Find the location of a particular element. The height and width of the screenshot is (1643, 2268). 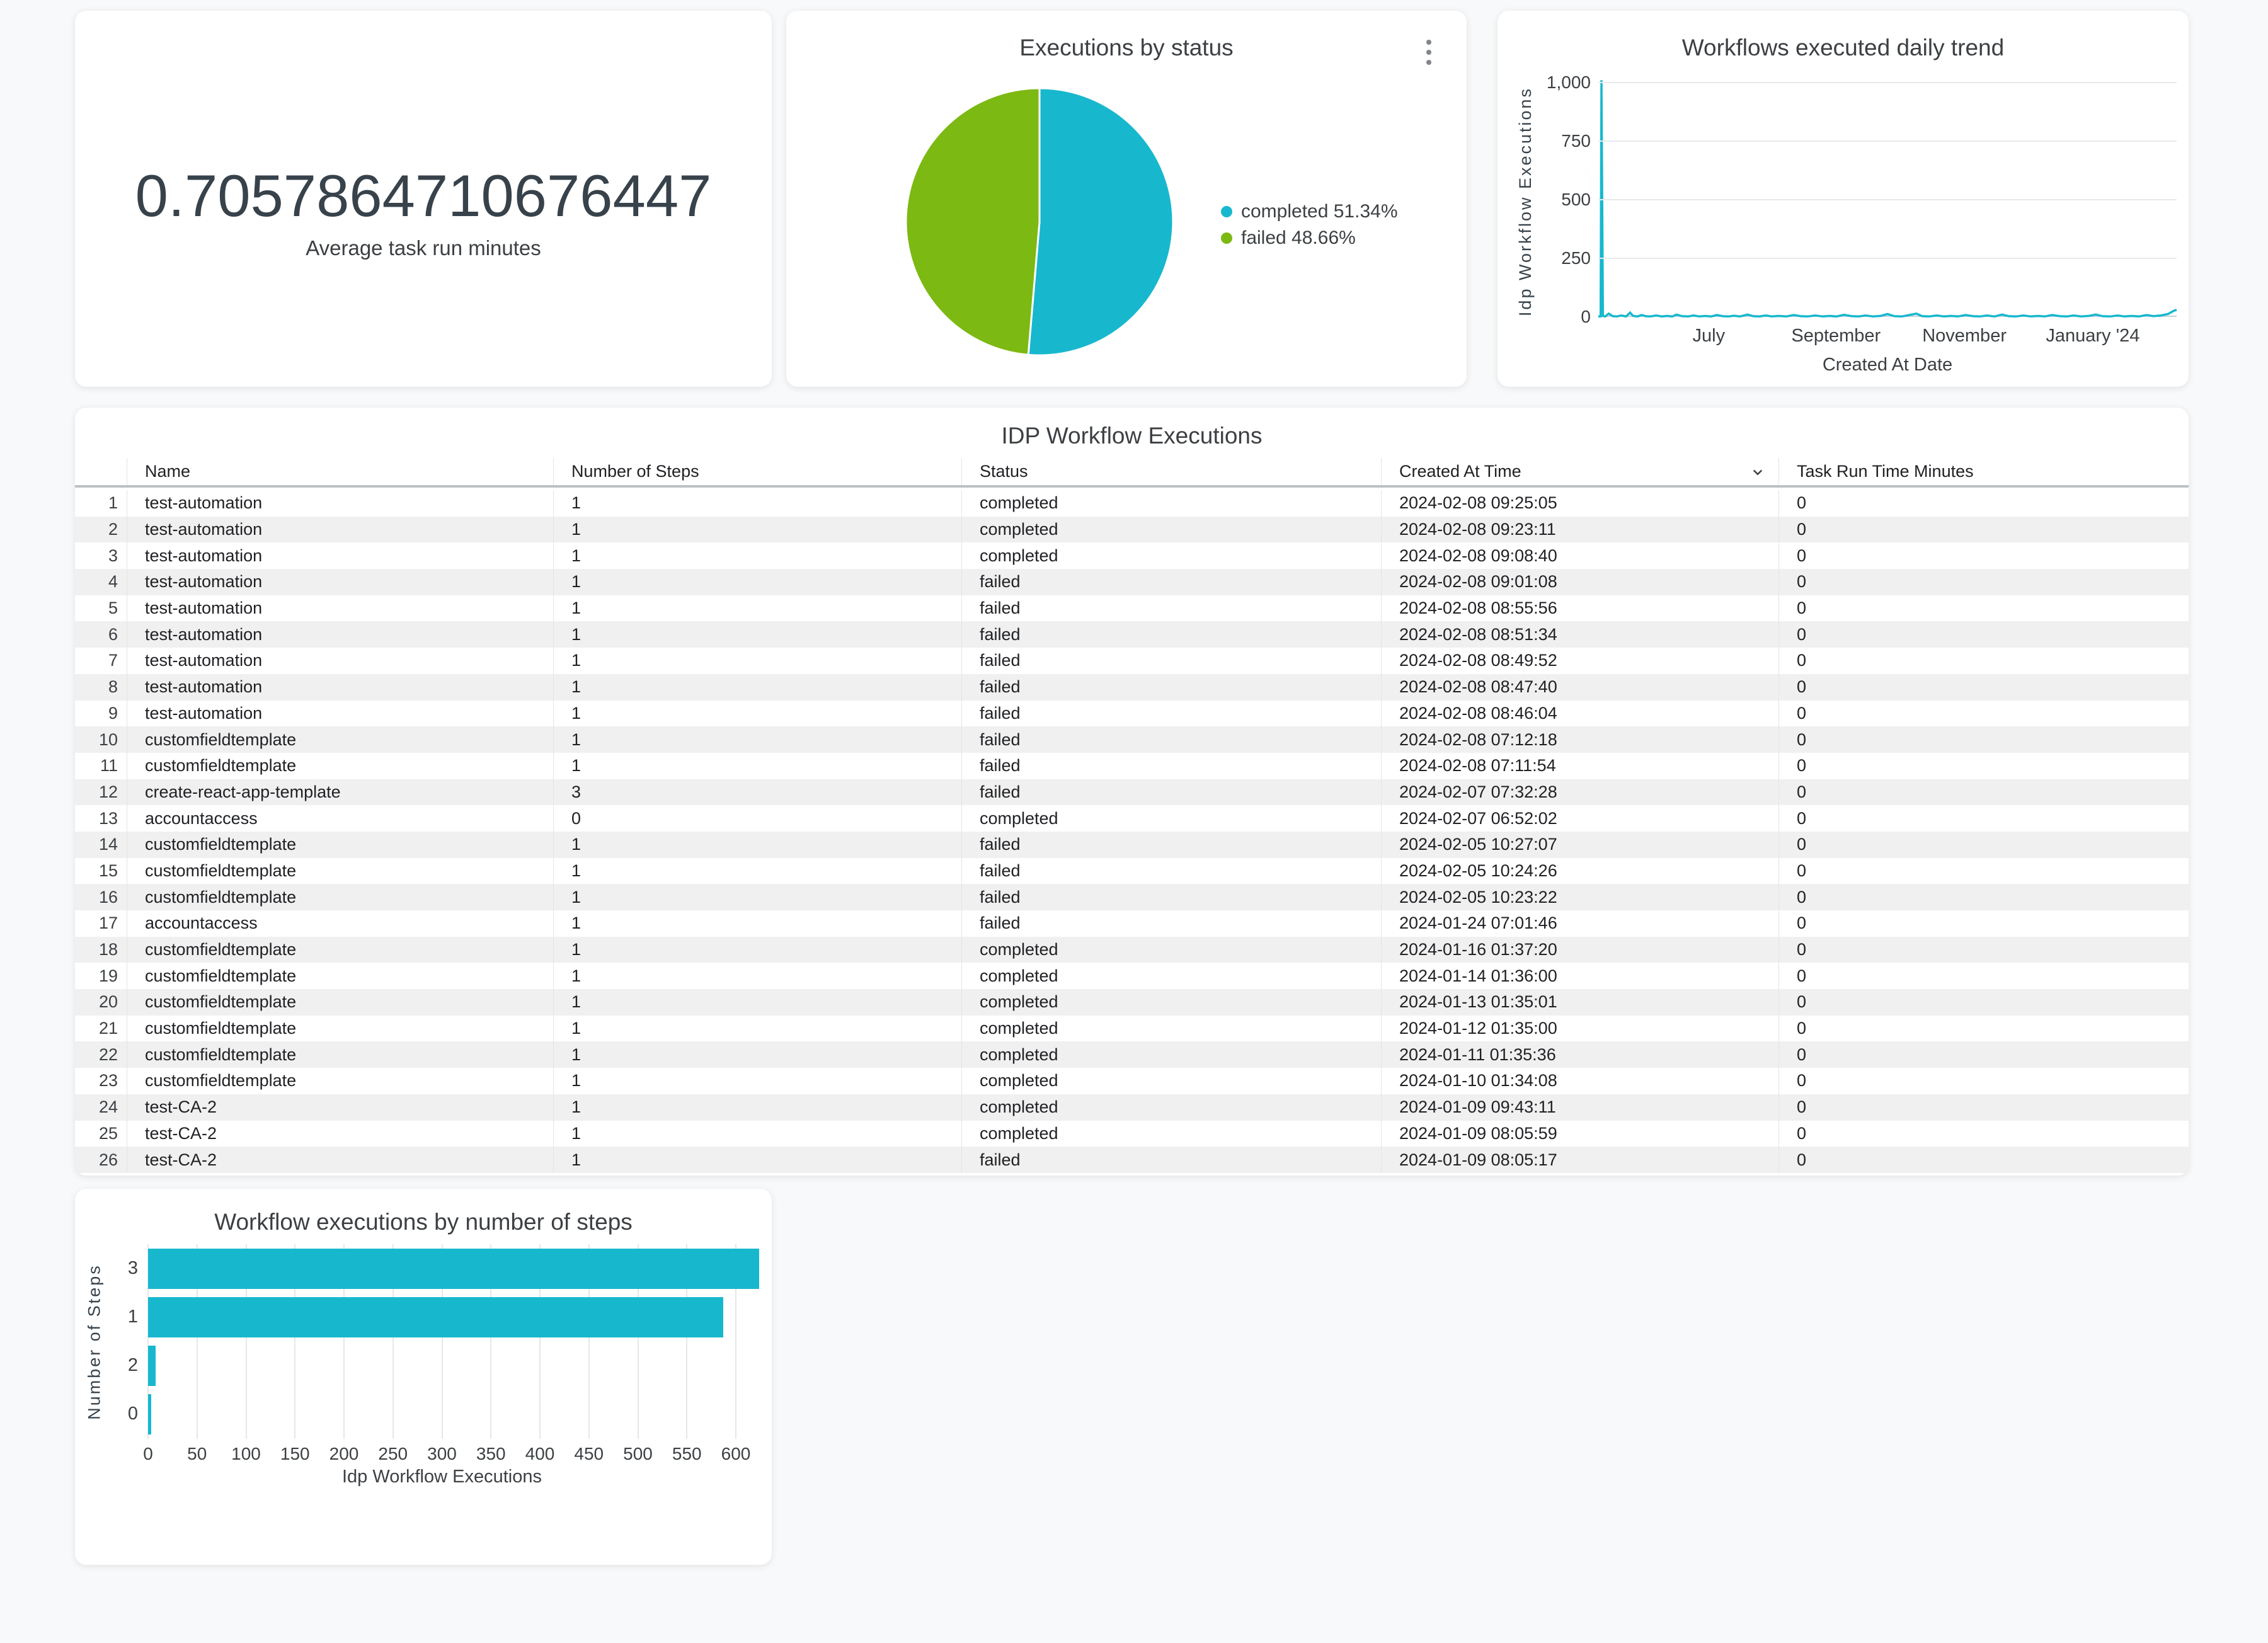

line-chart-plot-area is located at coordinates (1887, 199).